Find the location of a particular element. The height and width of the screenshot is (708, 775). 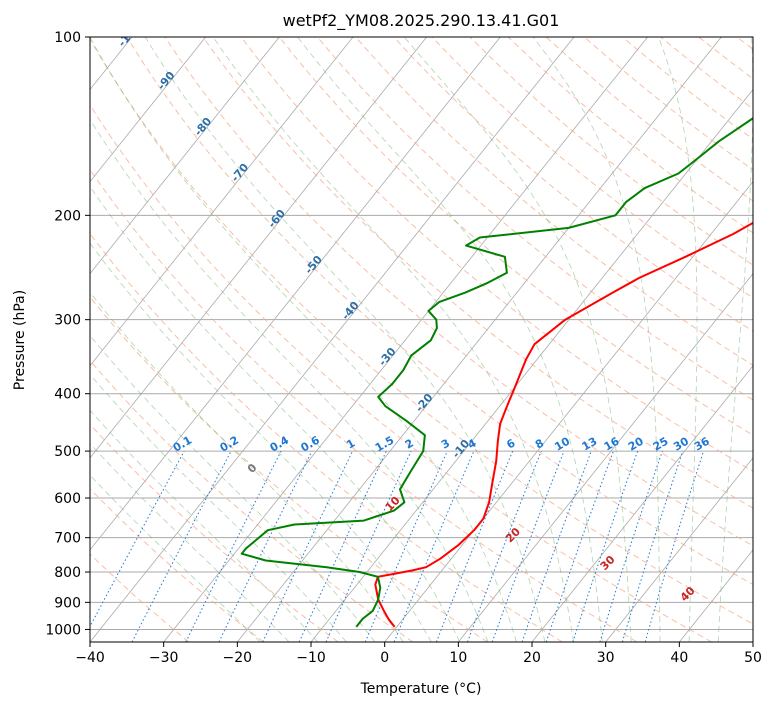

chart-title: wetPf2_YM08.2025.290.13.41.G01 is located at coordinates (421, 21).